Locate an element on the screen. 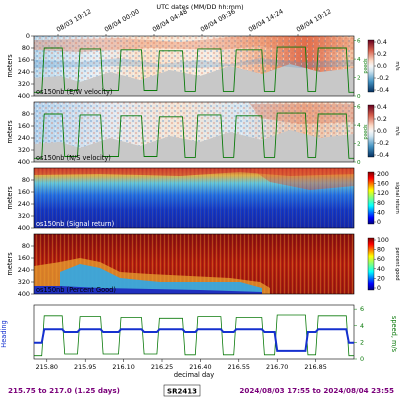 The width and height of the screenshot is (400, 400). ns-panel-label: os150nb (N/S velocity) is located at coordinates (73, 158).